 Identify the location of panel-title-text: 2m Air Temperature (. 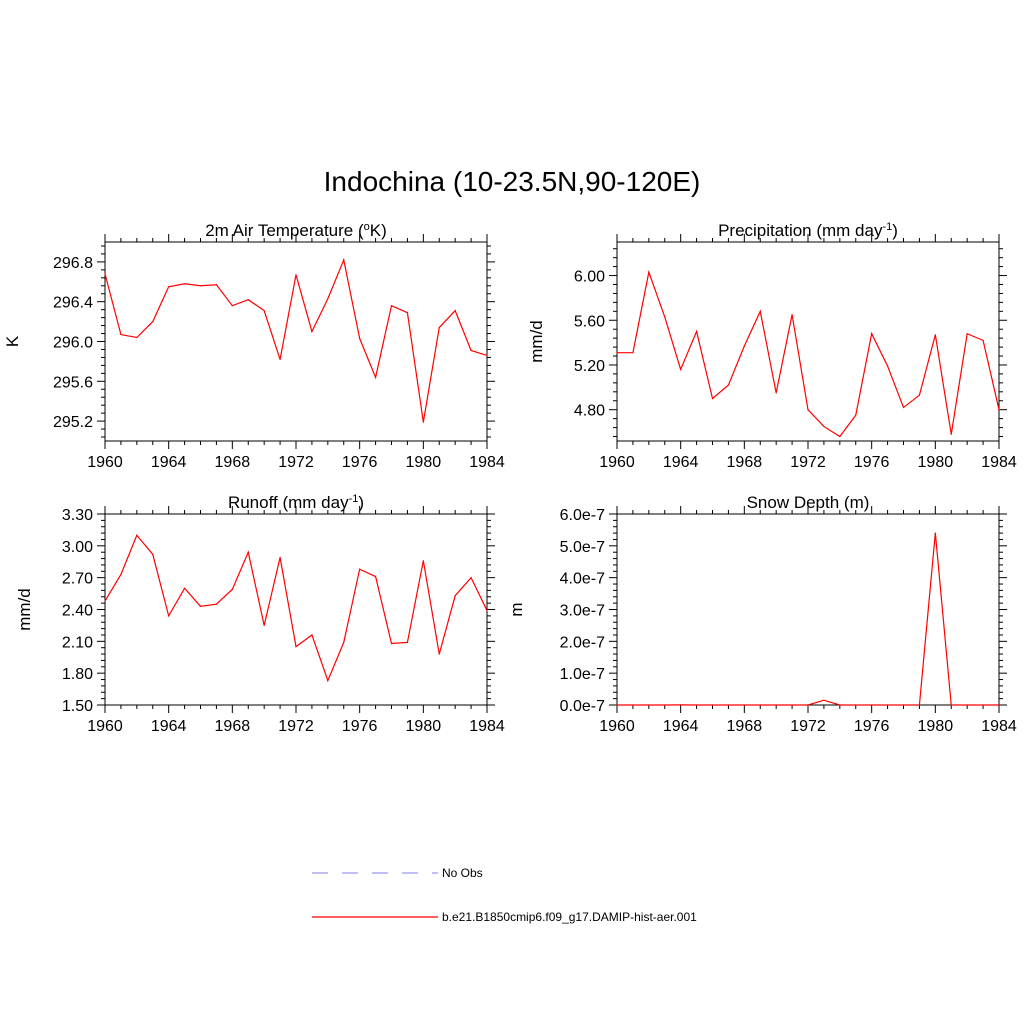
(284, 230).